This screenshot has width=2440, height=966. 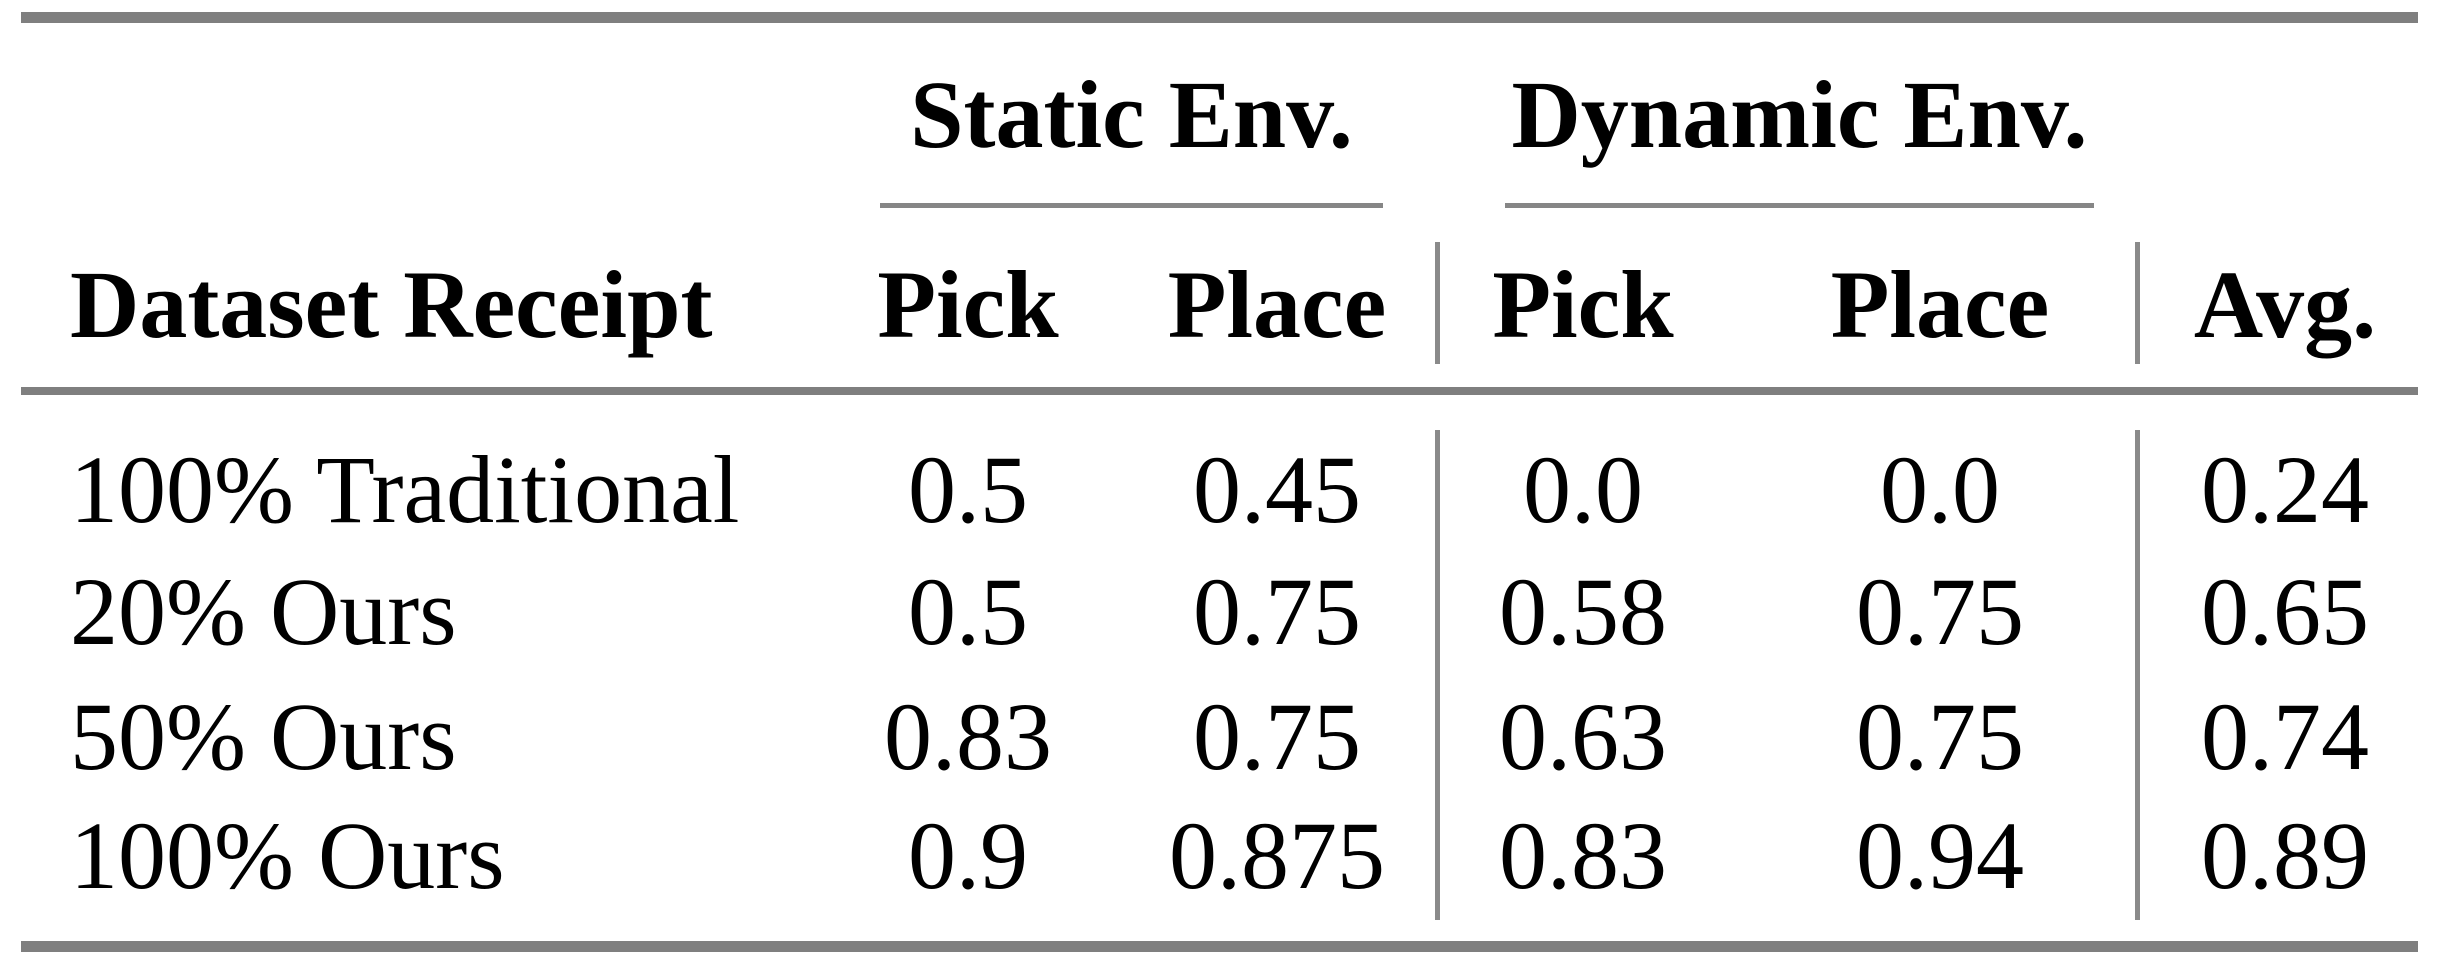 I want to click on row-label: 20% Ours, so click(x=263, y=611).